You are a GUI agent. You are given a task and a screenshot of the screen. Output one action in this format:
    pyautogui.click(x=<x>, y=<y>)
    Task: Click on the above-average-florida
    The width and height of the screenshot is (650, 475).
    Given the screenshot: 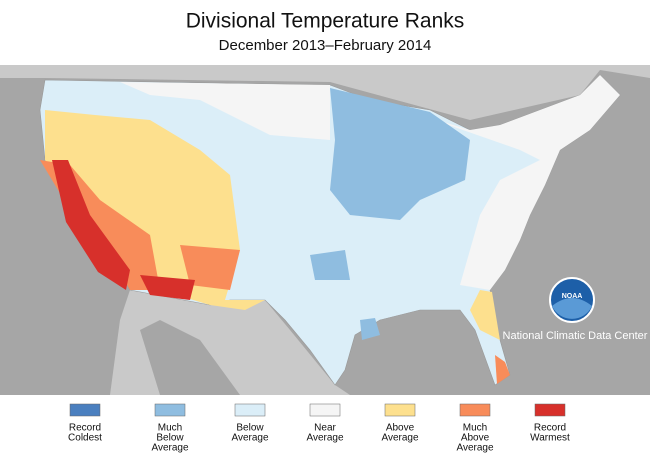 What is the action you would take?
    pyautogui.click(x=485, y=315)
    